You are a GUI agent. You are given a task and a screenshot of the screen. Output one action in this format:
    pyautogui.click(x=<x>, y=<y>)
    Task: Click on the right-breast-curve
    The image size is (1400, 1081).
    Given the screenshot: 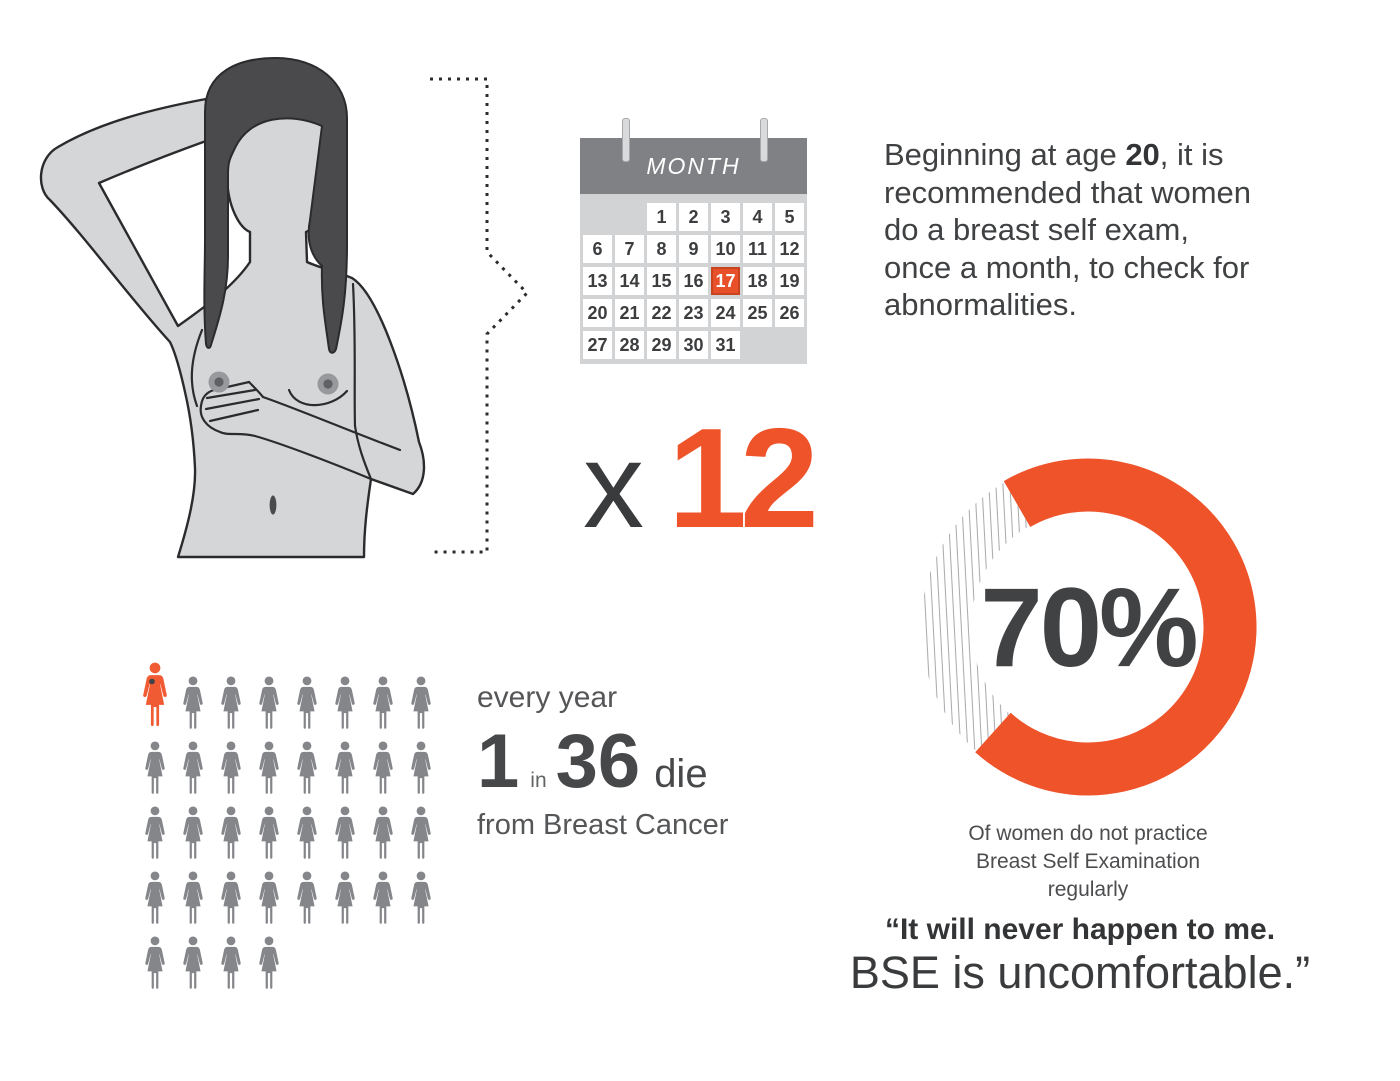 What is the action you would take?
    pyautogui.click(x=318, y=397)
    